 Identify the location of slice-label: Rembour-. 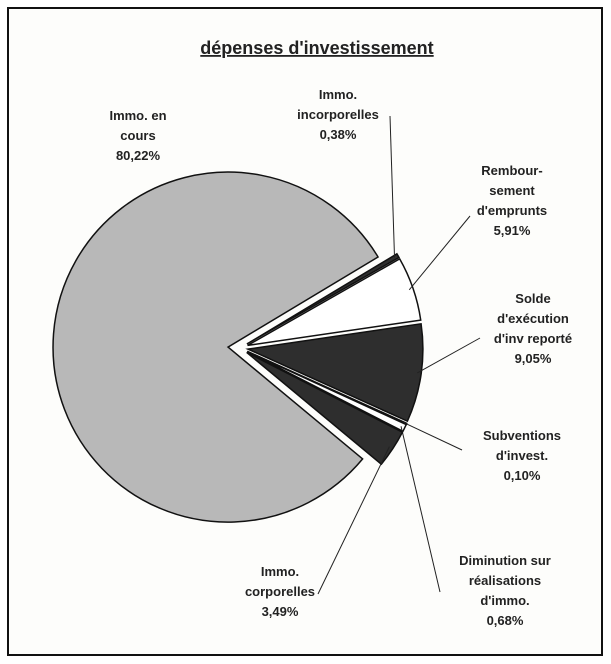
(511, 170).